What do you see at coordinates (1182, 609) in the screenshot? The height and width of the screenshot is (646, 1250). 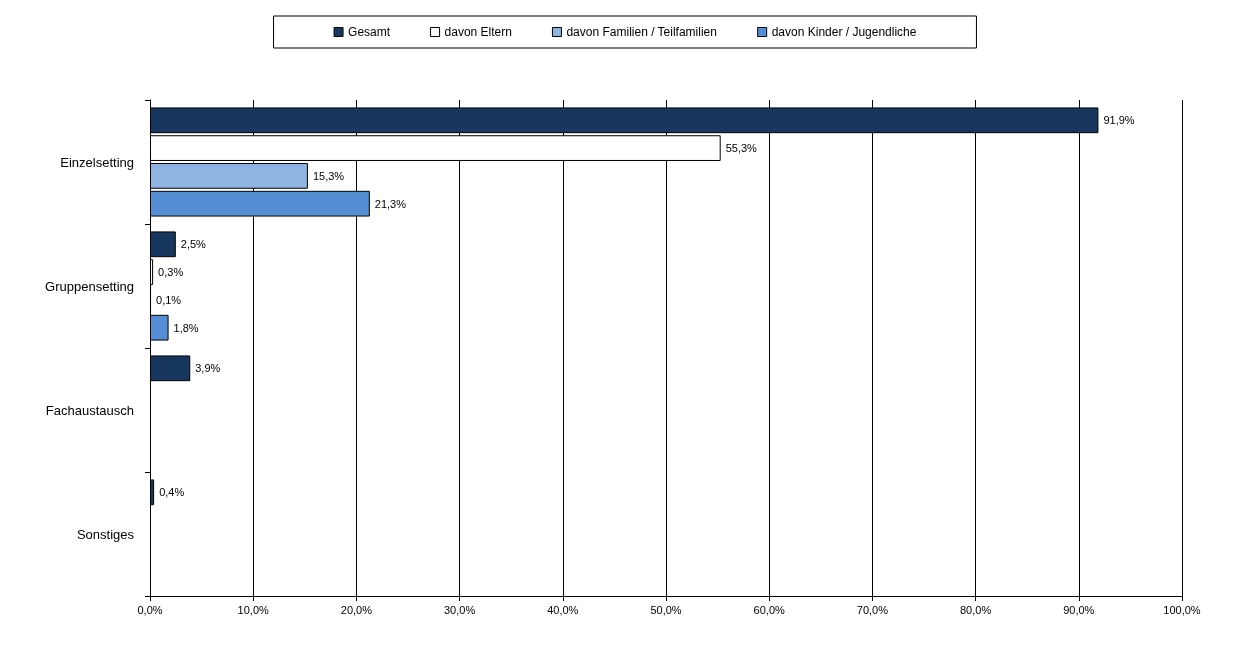 I see `x-tick-label: 100,0%` at bounding box center [1182, 609].